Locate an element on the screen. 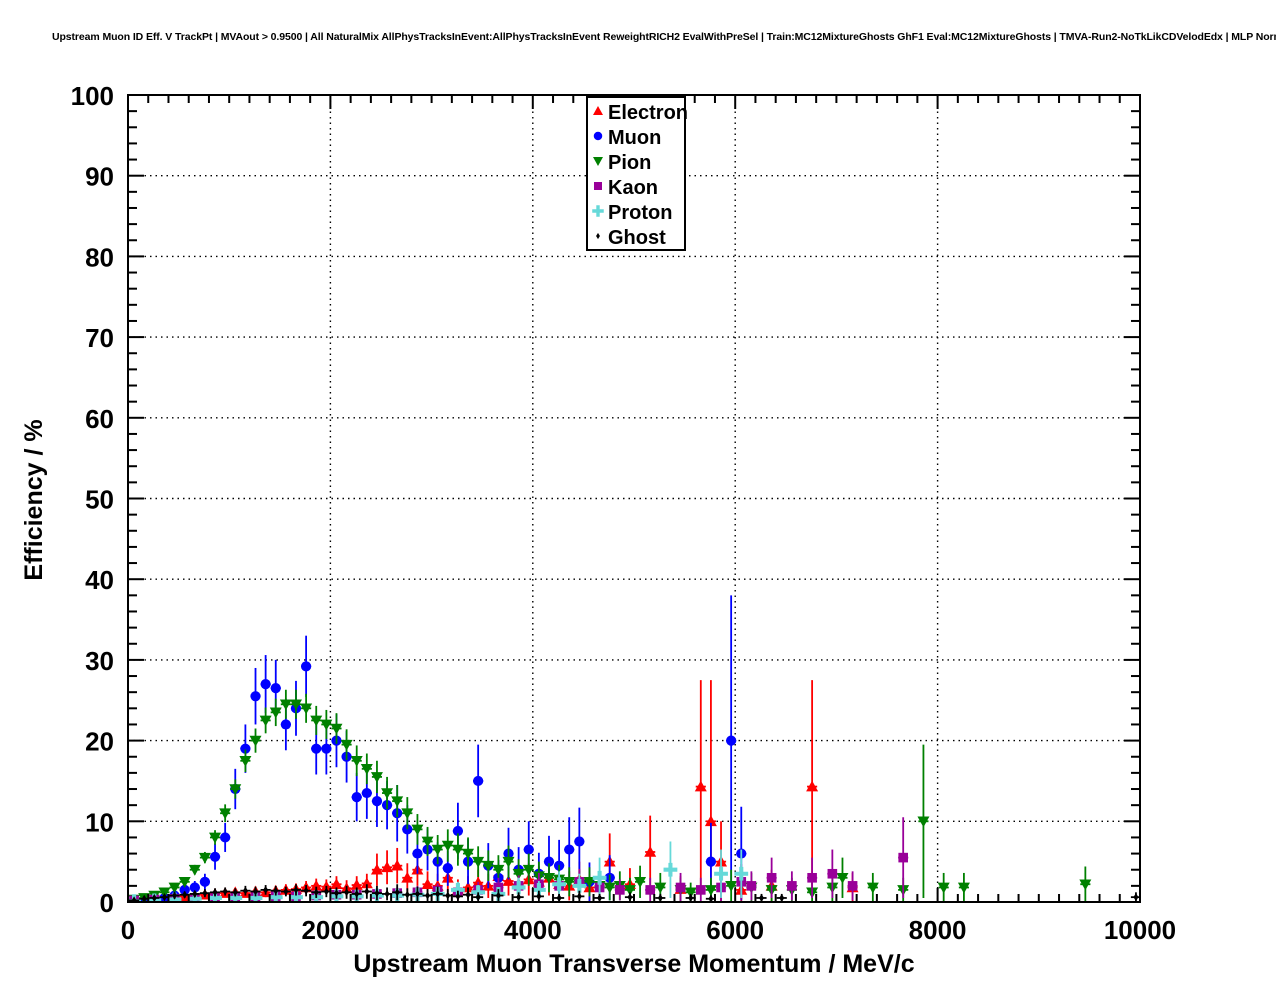  y-tick-label: 90 is located at coordinates (99, 177).